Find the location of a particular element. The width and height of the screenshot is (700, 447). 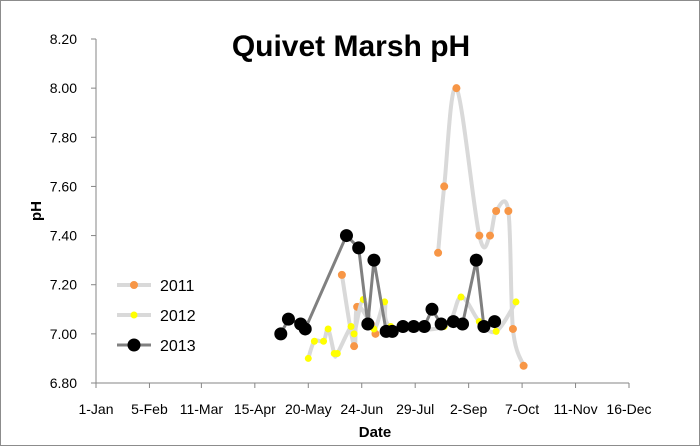

legend-item-2012: 2012 is located at coordinates (156, 316).